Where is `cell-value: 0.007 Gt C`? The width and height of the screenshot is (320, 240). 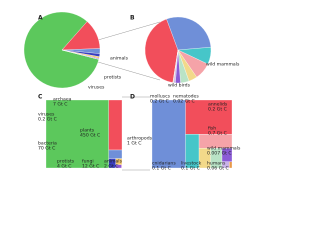
cell-value: 0.007 Gt C is located at coordinates (219, 154).